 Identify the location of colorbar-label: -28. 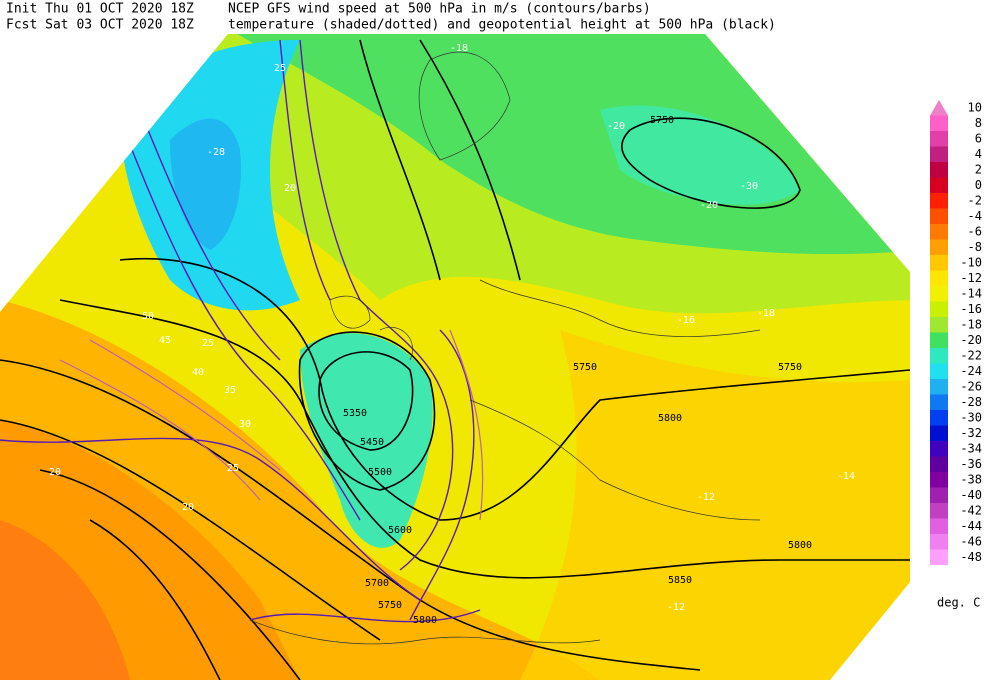
(971, 402).